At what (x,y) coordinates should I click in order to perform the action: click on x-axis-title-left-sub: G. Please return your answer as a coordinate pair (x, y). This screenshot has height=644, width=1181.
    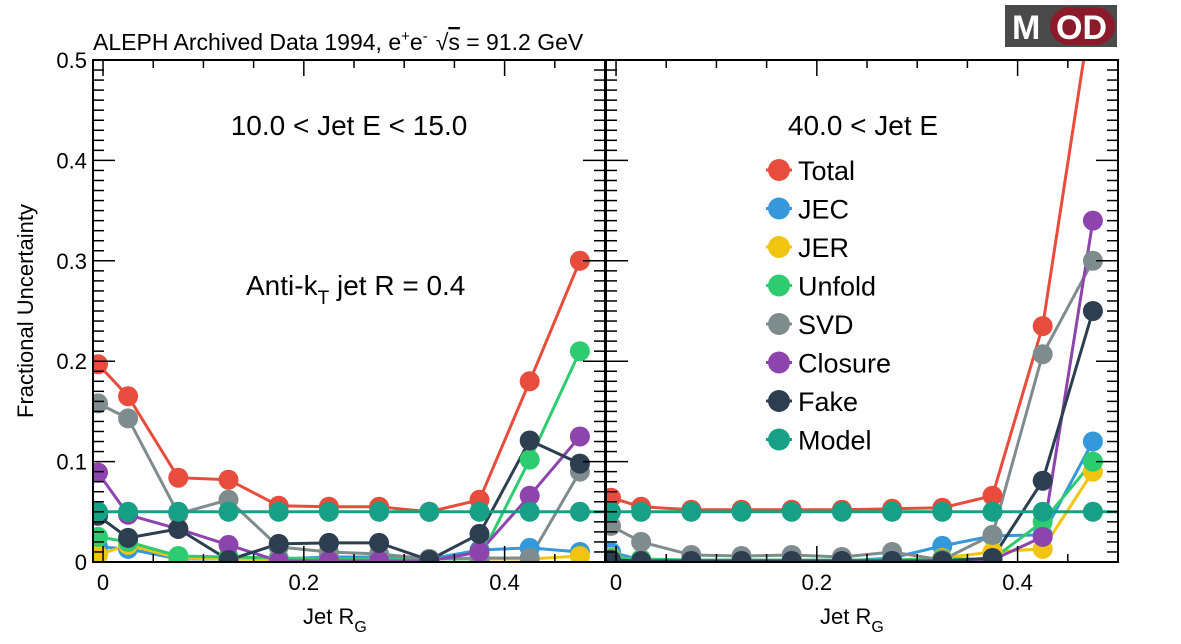
    Looking at the image, I should click on (360, 627).